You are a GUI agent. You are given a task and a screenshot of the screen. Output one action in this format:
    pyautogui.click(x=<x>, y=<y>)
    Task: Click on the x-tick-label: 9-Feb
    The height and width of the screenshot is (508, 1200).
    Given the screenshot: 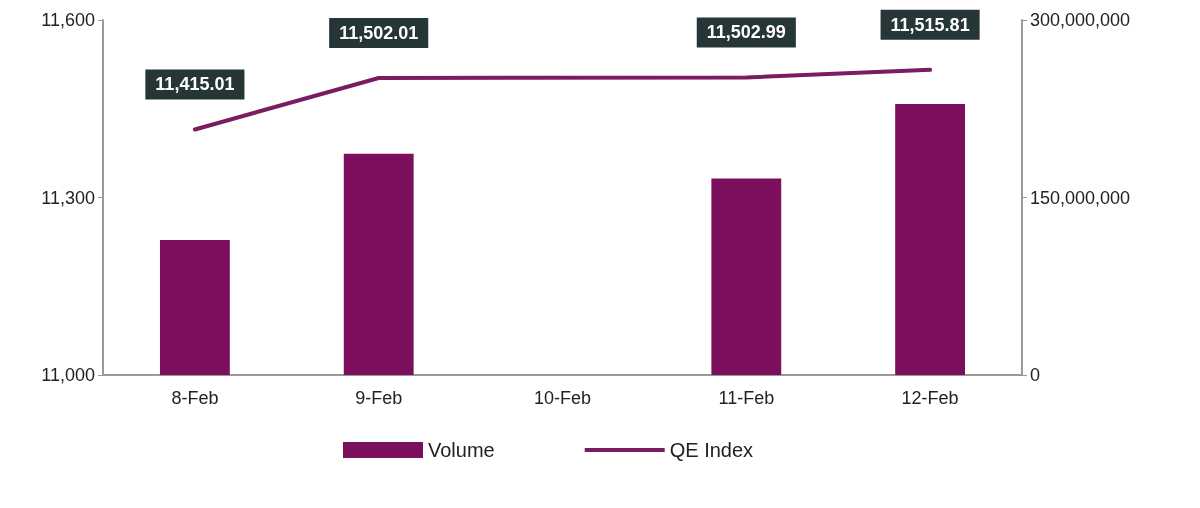 What is the action you would take?
    pyautogui.click(x=379, y=398)
    